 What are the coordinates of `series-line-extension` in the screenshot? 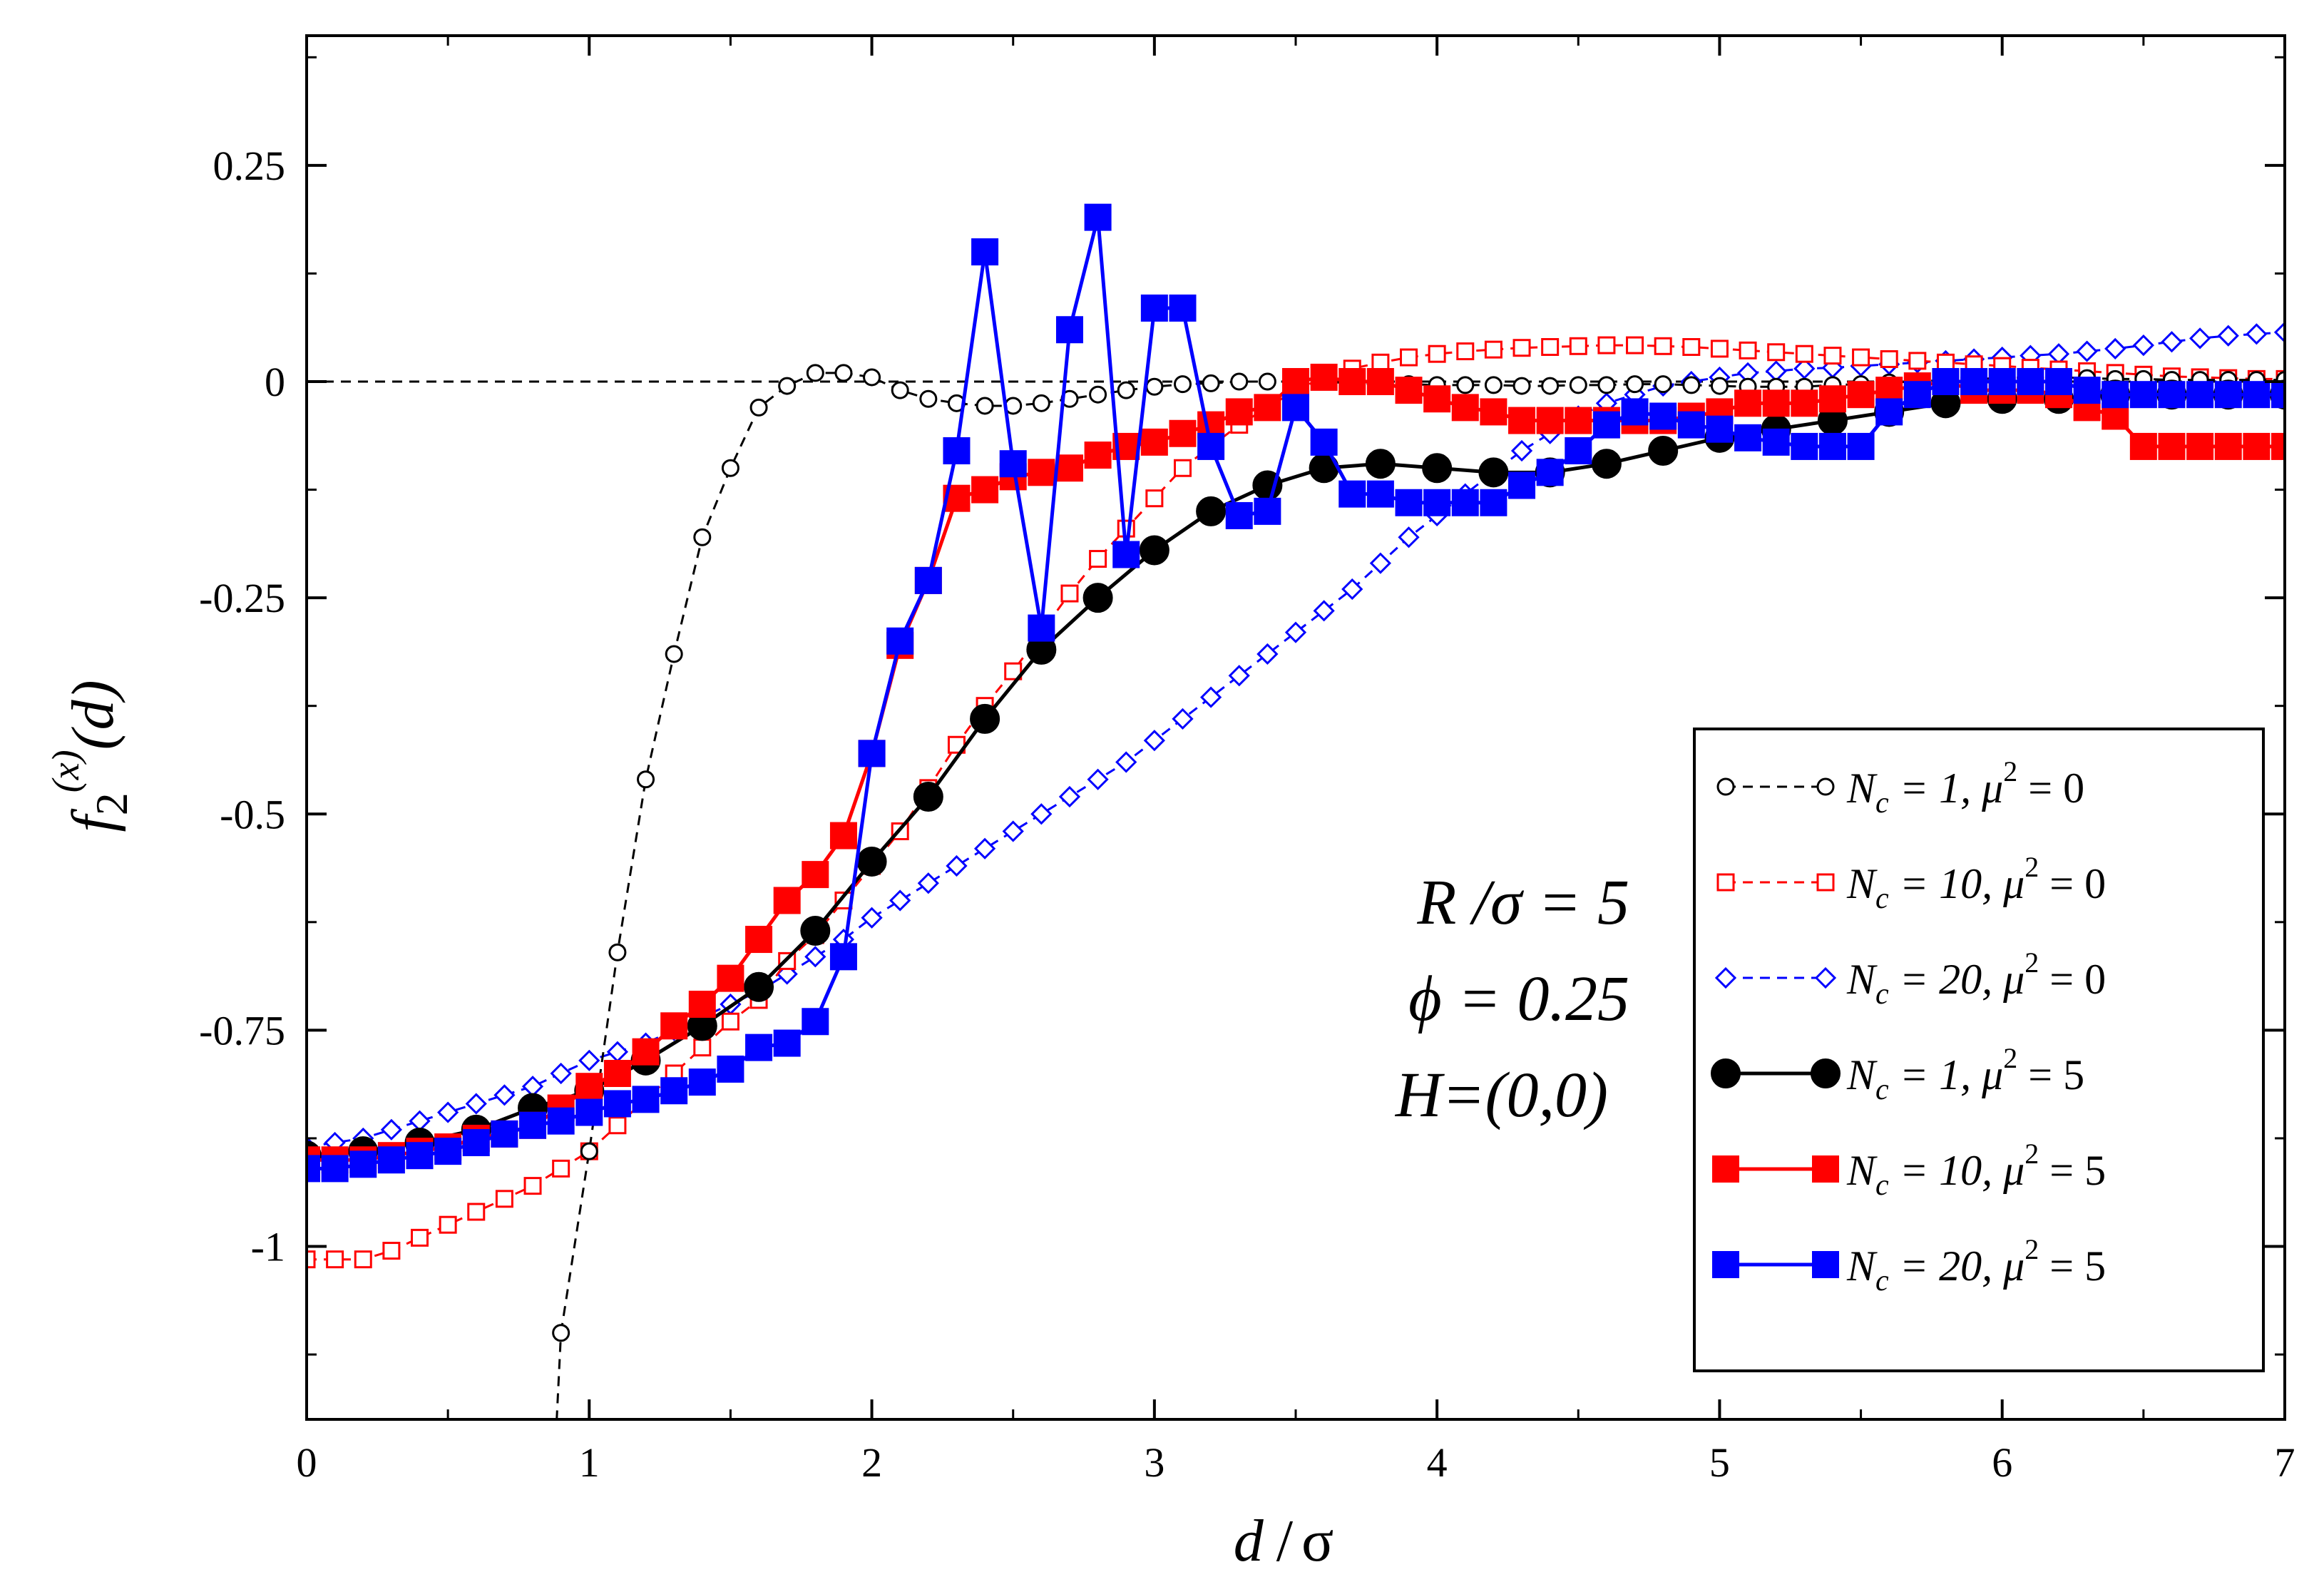 It's located at (559, 1375).